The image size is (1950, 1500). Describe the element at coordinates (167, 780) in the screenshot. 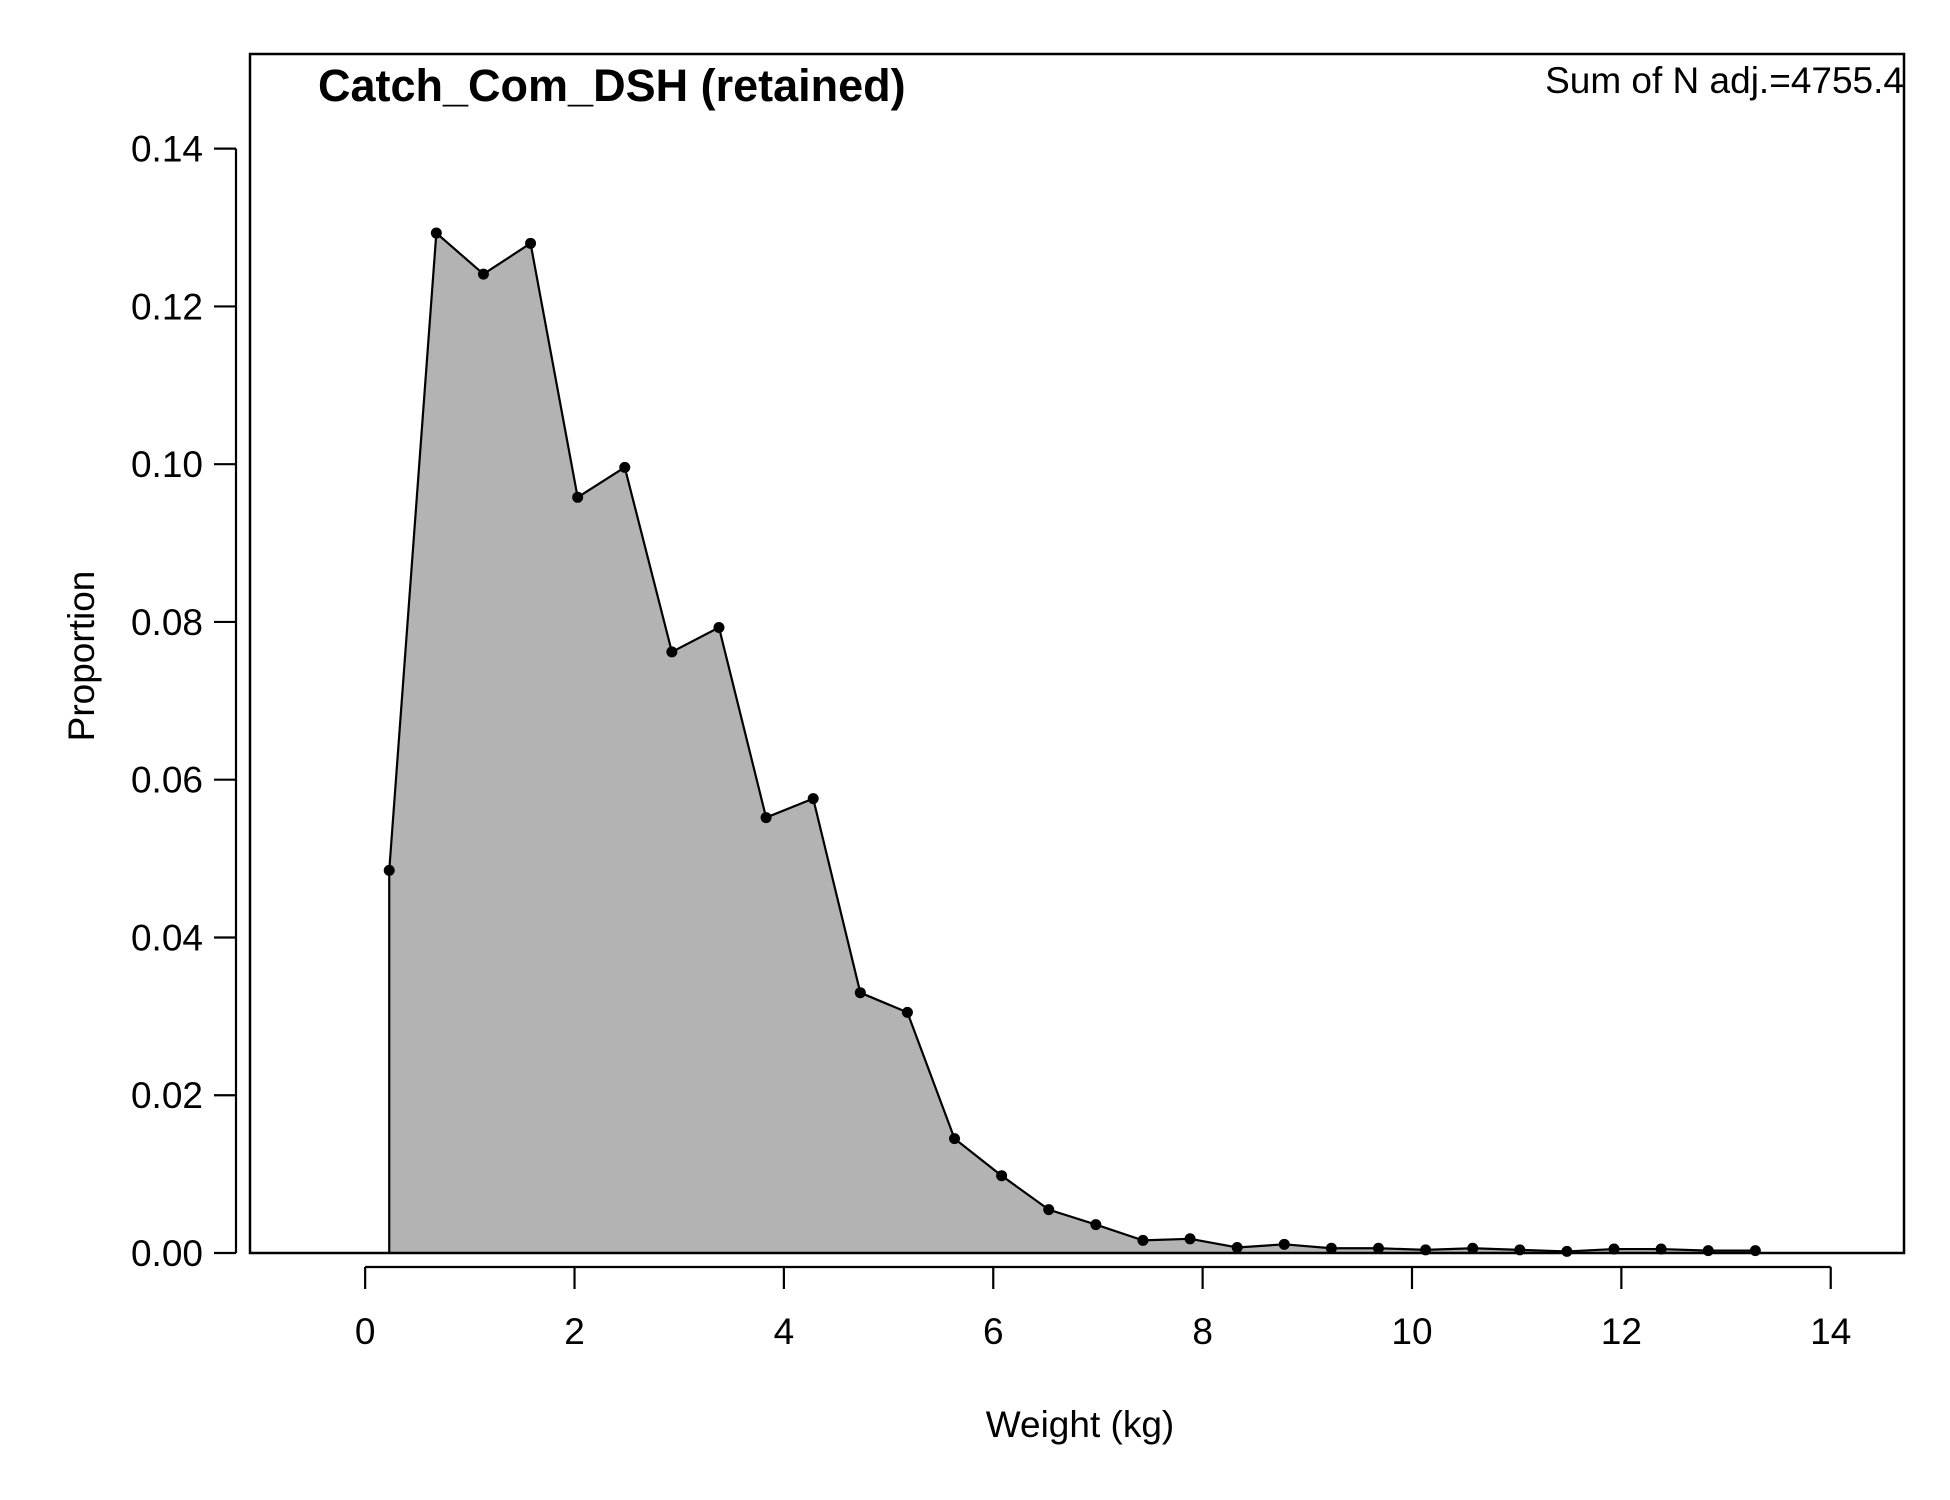

I see `y-tick-label-3: 0.06` at that location.